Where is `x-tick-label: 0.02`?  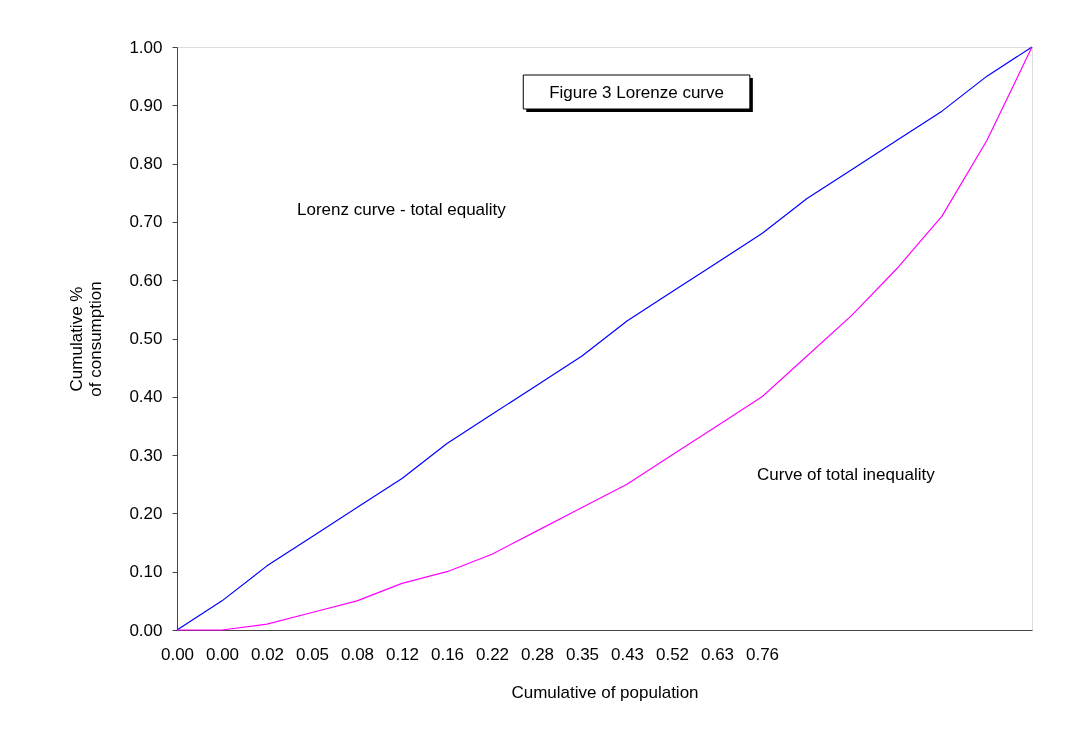 x-tick-label: 0.02 is located at coordinates (267, 654).